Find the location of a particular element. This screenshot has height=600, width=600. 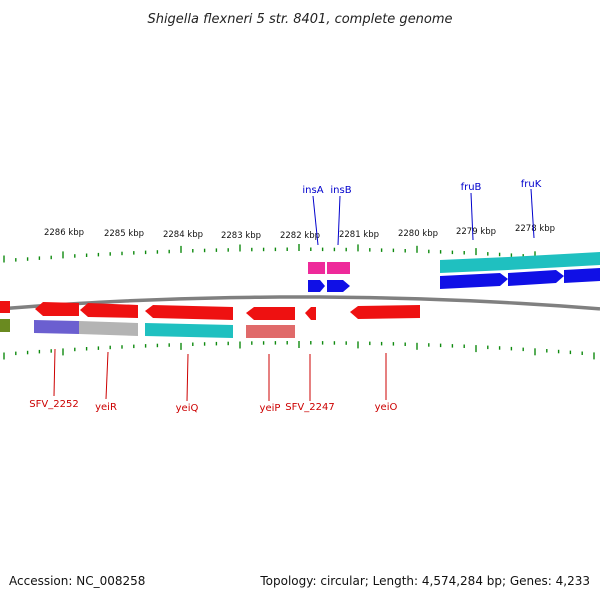

yeiP-cds-feature is located at coordinates (270, 331).